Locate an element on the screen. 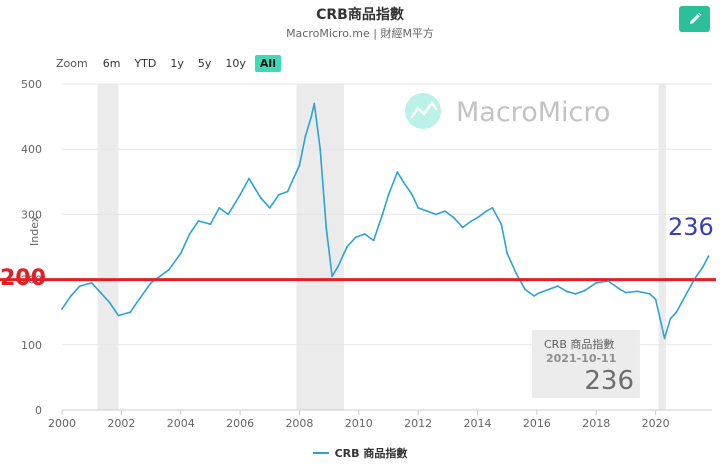 This screenshot has height=464, width=720. tooltip-series: CRB 商品指數 is located at coordinates (579, 344).